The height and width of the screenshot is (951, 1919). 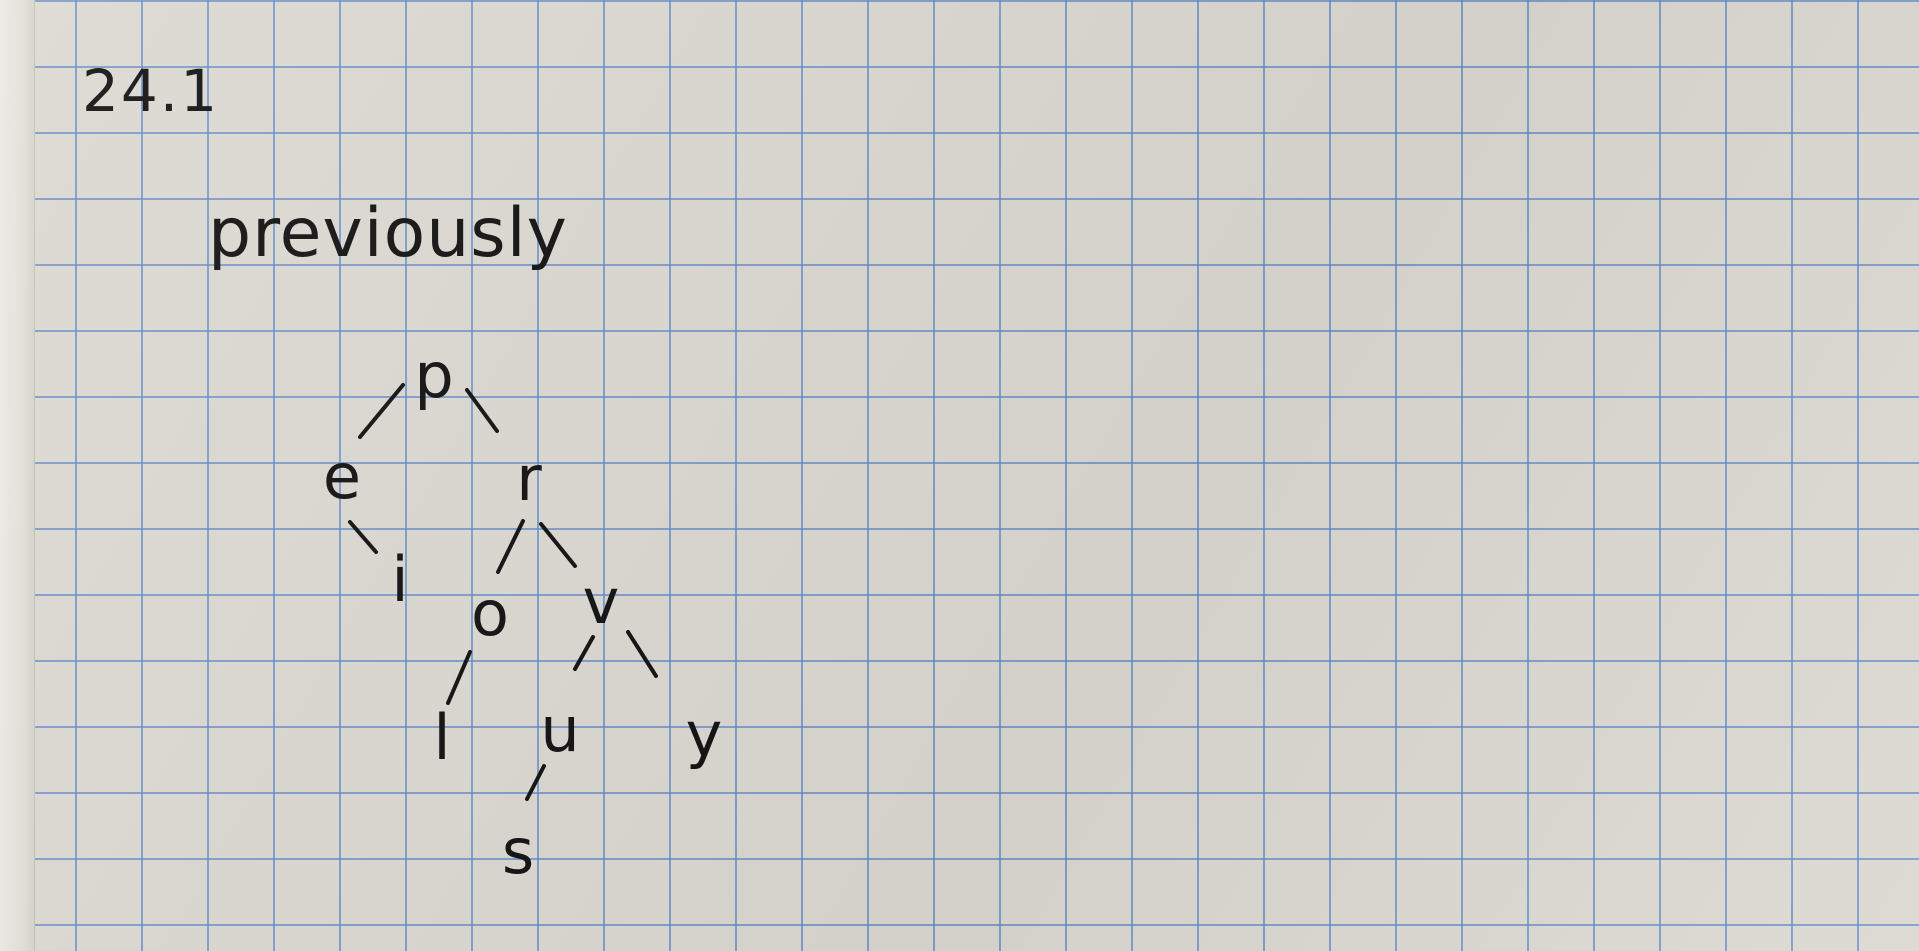 What do you see at coordinates (510, 546) in the screenshot?
I see `tree-edge-r-o` at bounding box center [510, 546].